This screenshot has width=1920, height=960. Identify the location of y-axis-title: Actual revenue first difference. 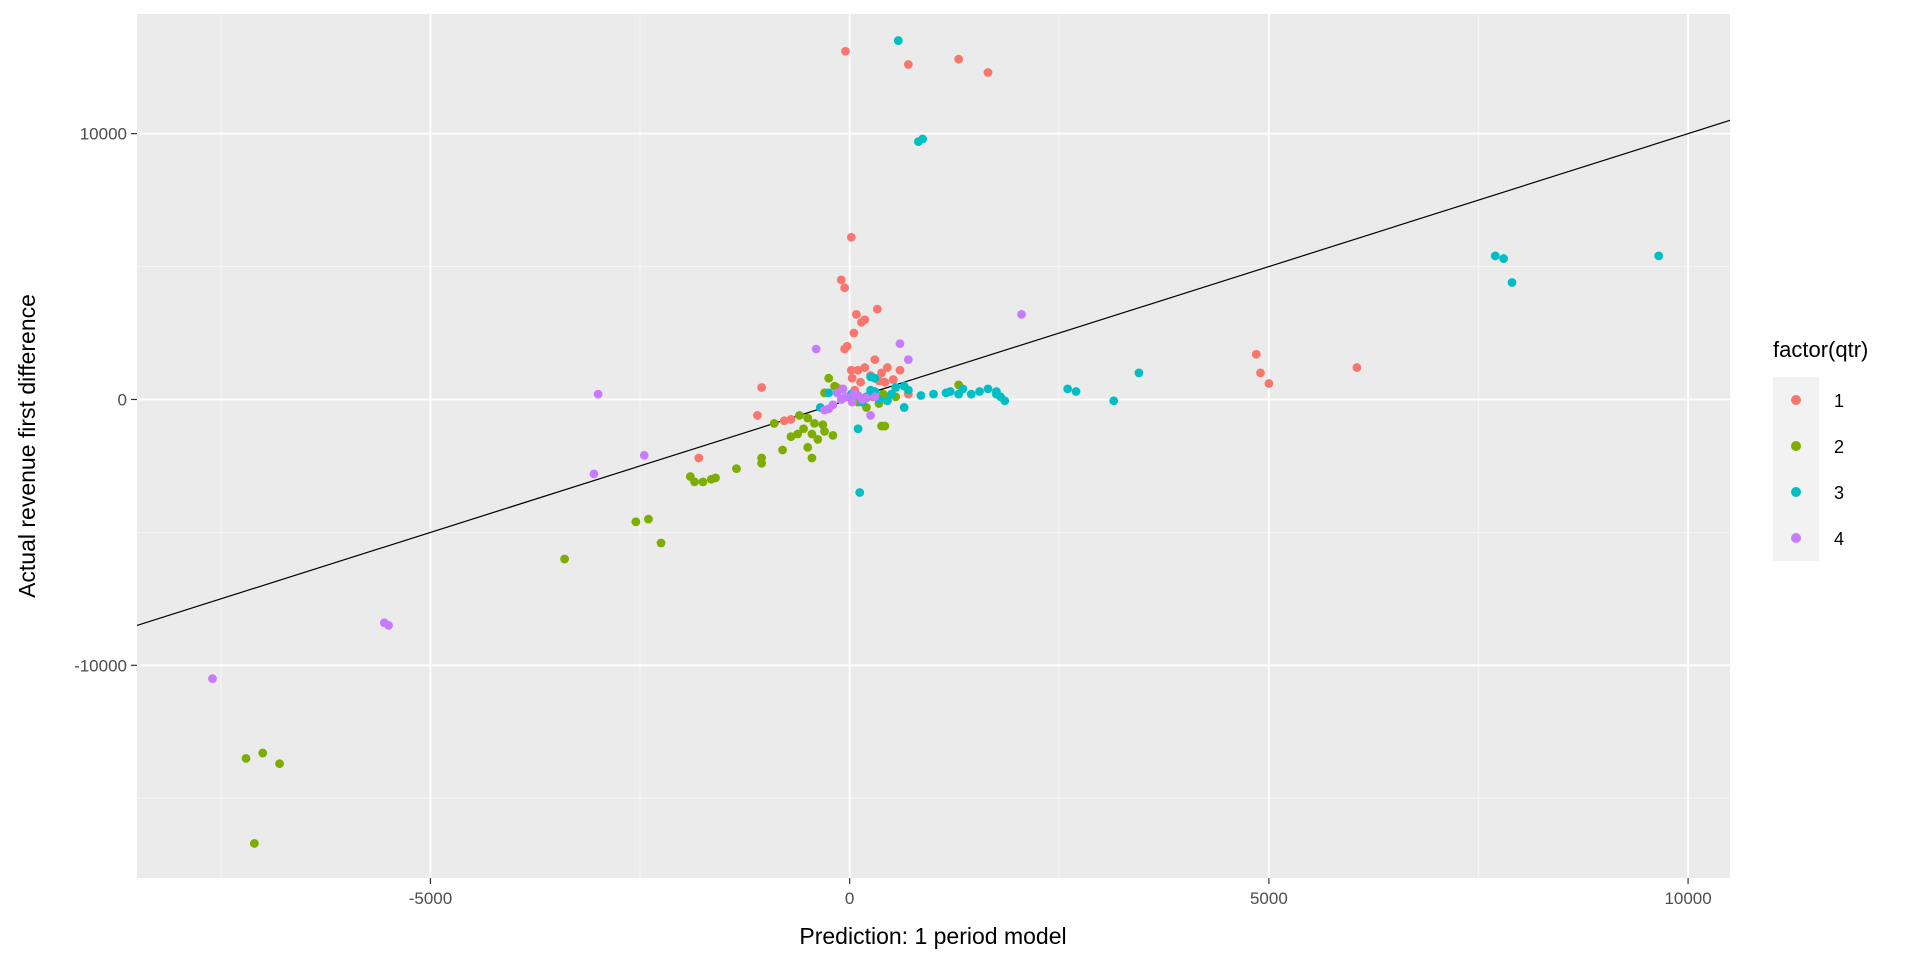
(27, 446).